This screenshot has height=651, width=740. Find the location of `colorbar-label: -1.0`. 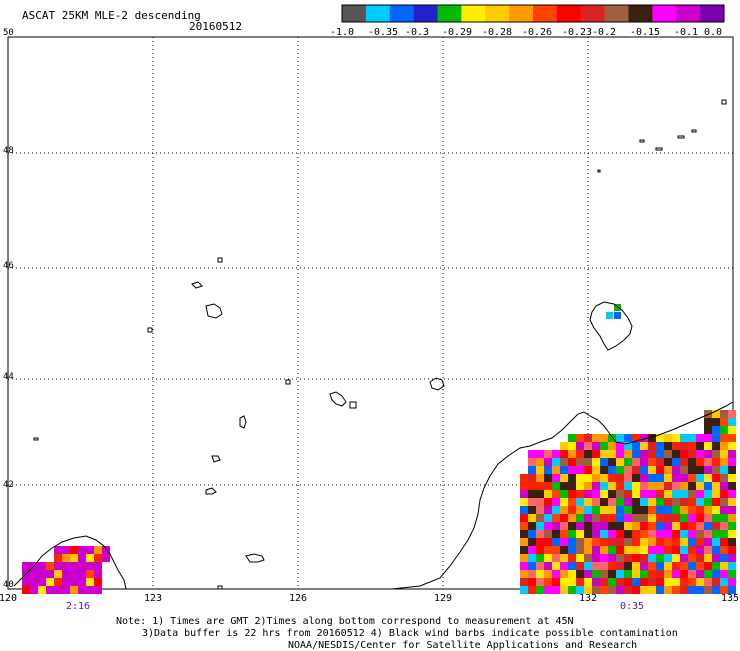

colorbar-label: -1.0 is located at coordinates (342, 32).